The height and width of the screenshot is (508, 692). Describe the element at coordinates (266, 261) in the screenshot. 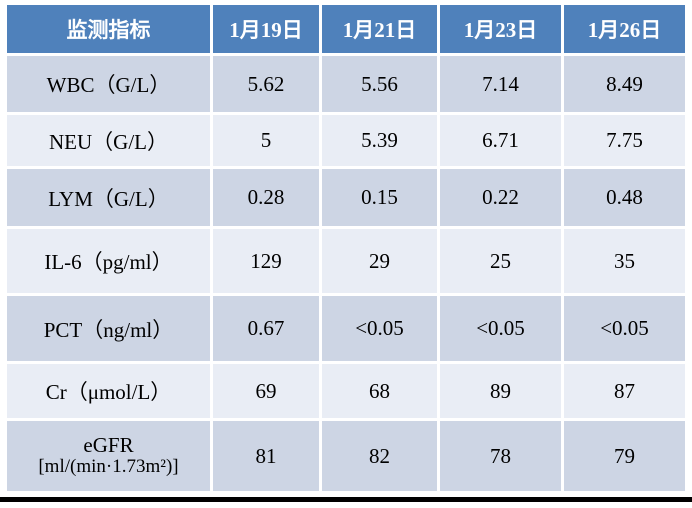

I see `table-cell: 129` at that location.